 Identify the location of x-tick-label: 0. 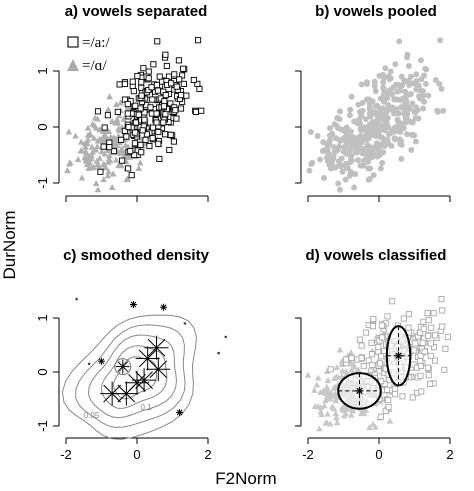
(136, 454).